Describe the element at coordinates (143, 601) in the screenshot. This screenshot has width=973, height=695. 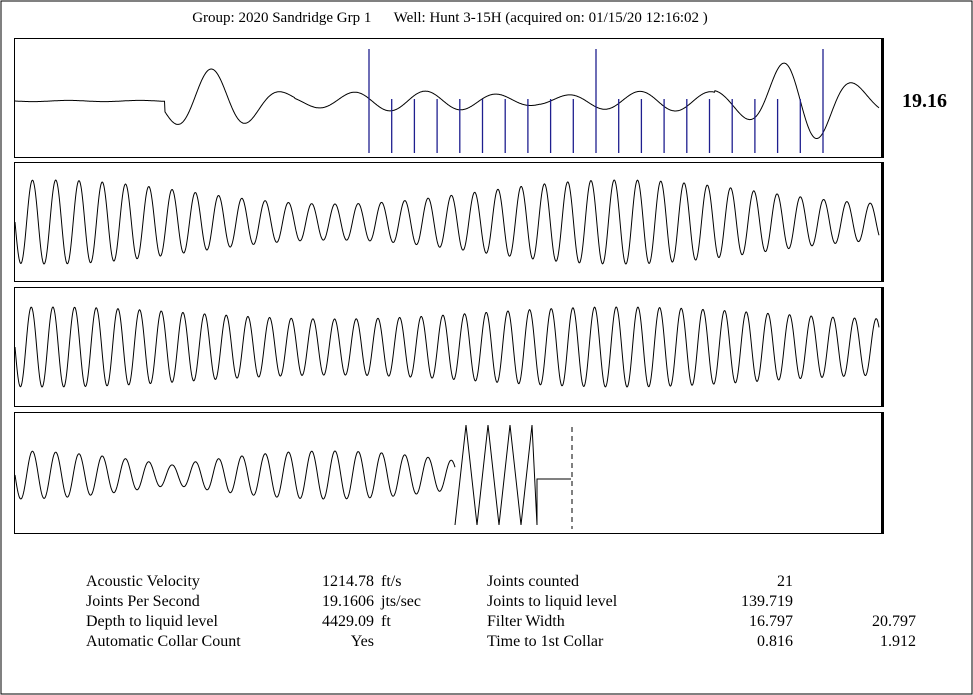
I see `stat-label: Joints Per Second` at that location.